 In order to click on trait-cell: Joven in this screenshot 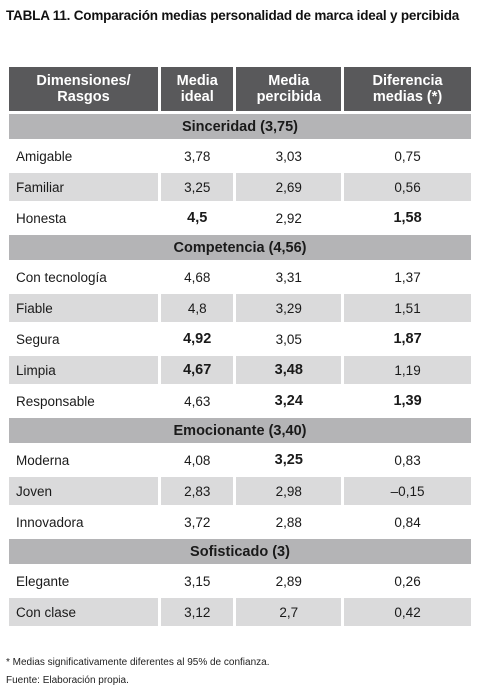, I will do `click(83, 491)`.